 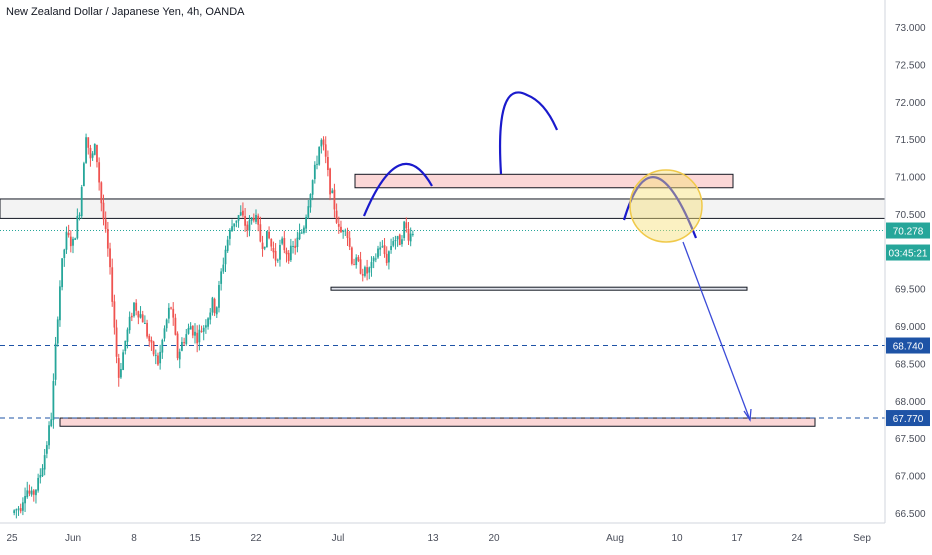 I want to click on x-tick-label: Sep, so click(x=862, y=538).